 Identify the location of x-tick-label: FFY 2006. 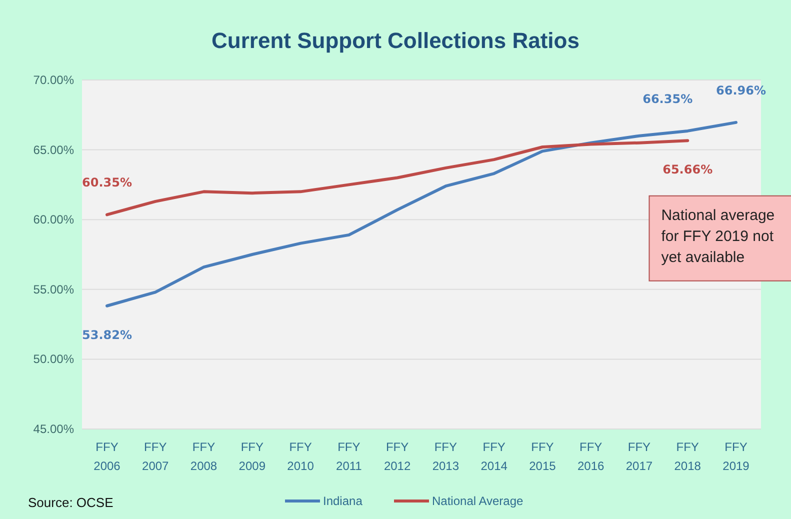
(107, 456).